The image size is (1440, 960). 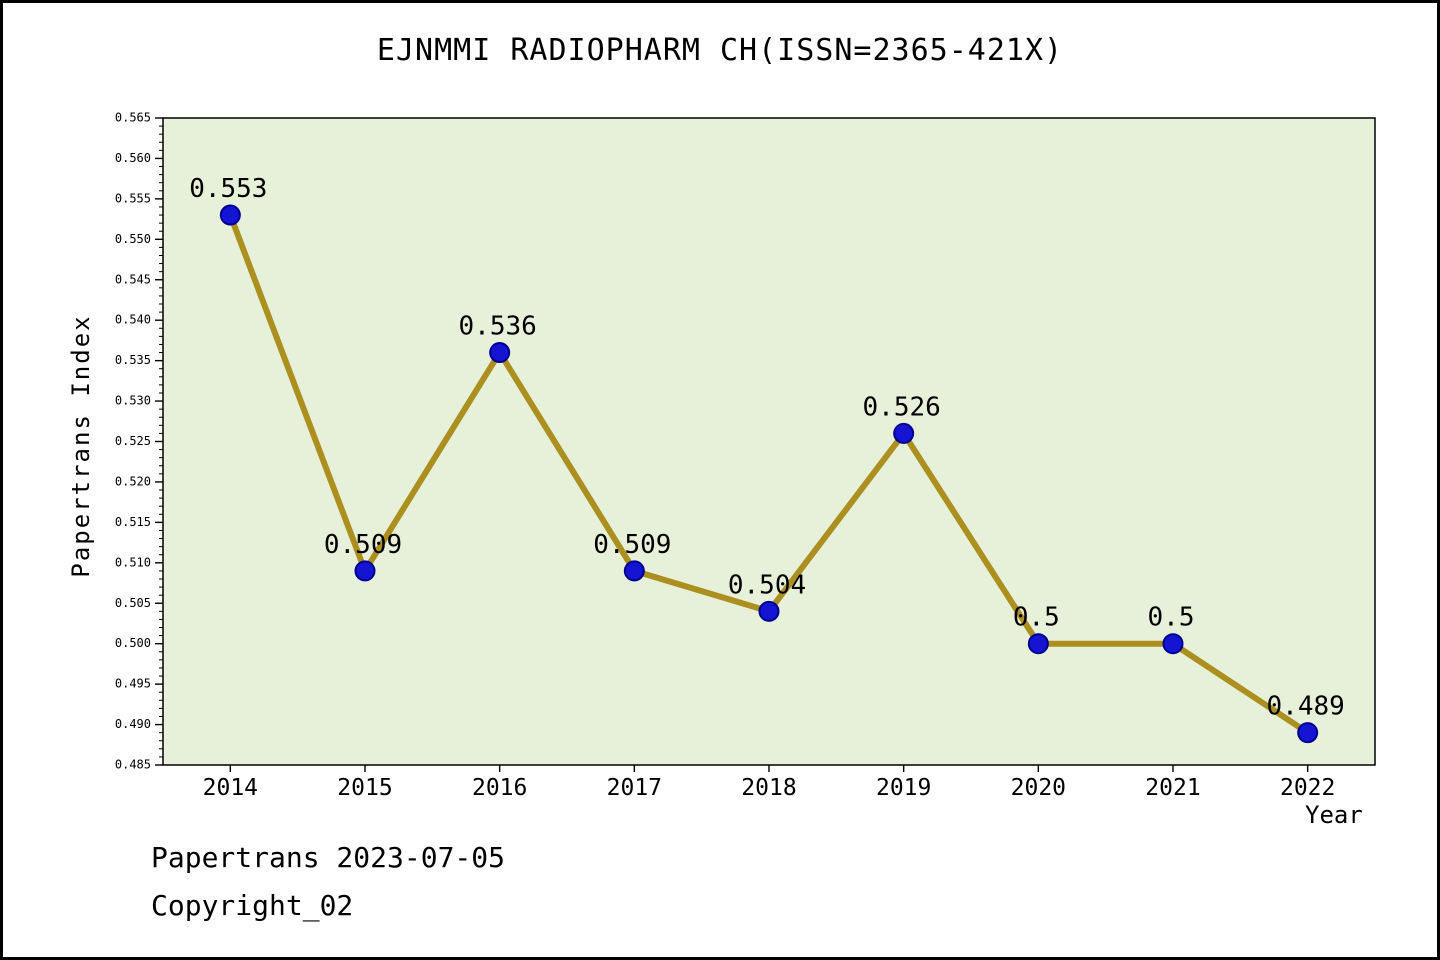 What do you see at coordinates (1172, 788) in the screenshot?
I see `svg-text: 2021` at bounding box center [1172, 788].